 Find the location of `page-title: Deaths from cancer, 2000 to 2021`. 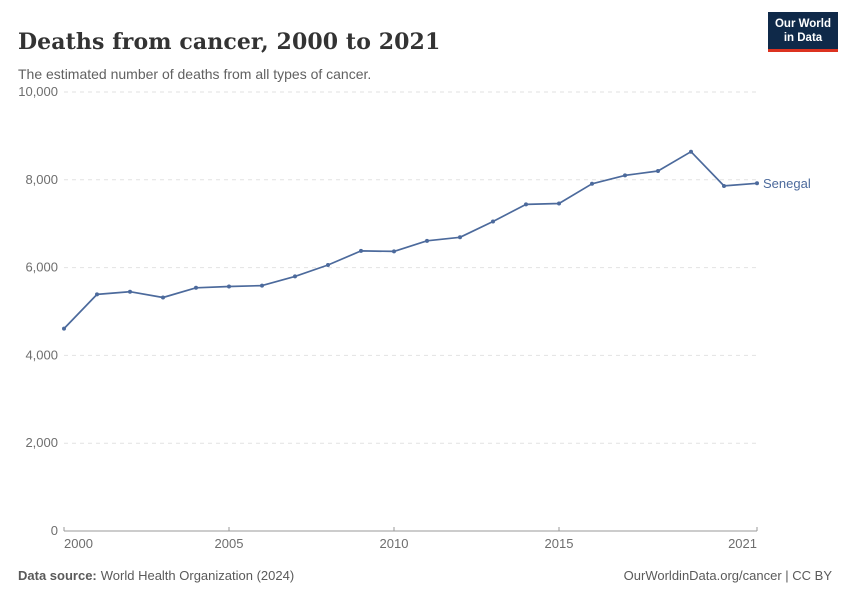

page-title: Deaths from cancer, 2000 to 2021 is located at coordinates (229, 41).